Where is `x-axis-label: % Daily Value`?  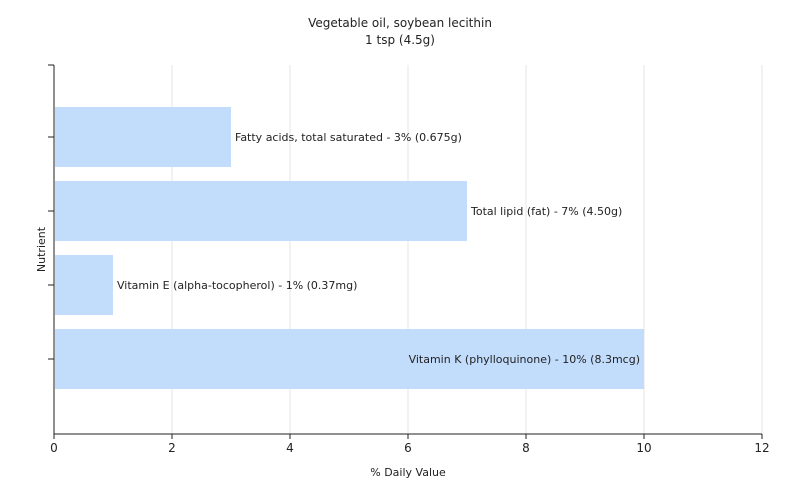 x-axis-label: % Daily Value is located at coordinates (408, 472).